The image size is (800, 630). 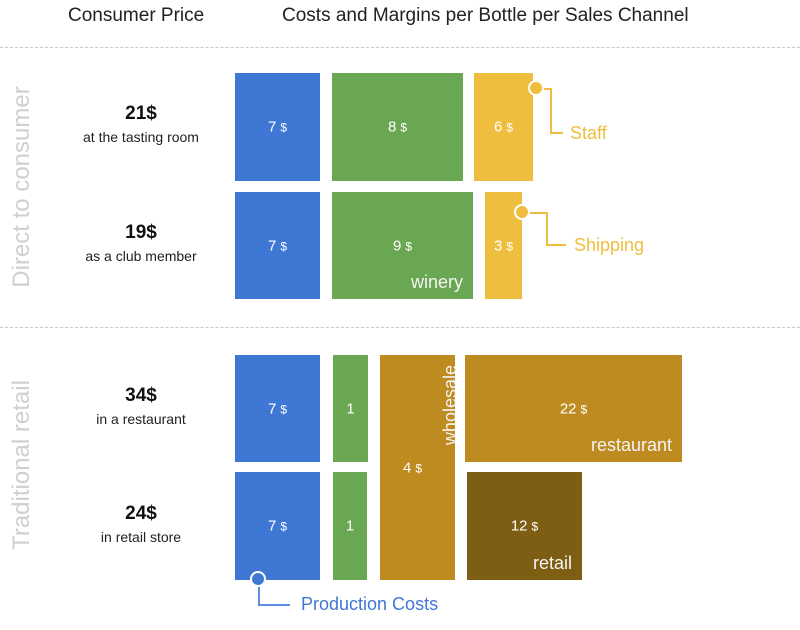 I want to click on price-restaurant: 34$ in a restaurant, so click(x=141, y=406).